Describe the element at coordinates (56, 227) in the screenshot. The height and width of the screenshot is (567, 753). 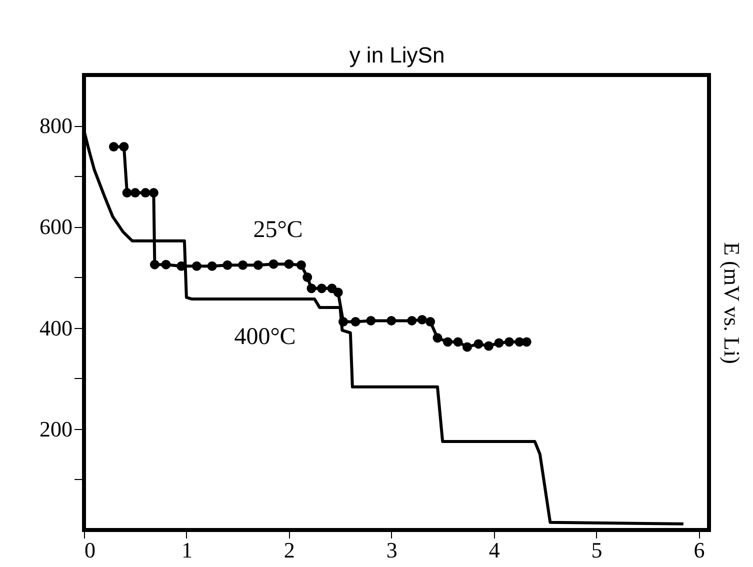
I see `y-tick-label: 600` at that location.